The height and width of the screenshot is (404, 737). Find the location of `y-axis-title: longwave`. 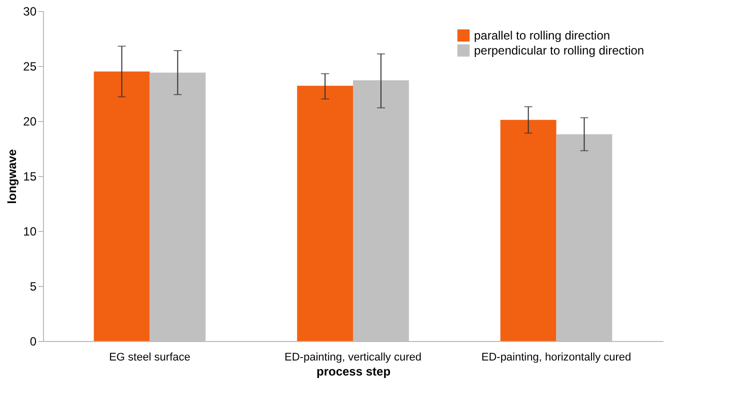

y-axis-title: longwave is located at coordinates (12, 176).